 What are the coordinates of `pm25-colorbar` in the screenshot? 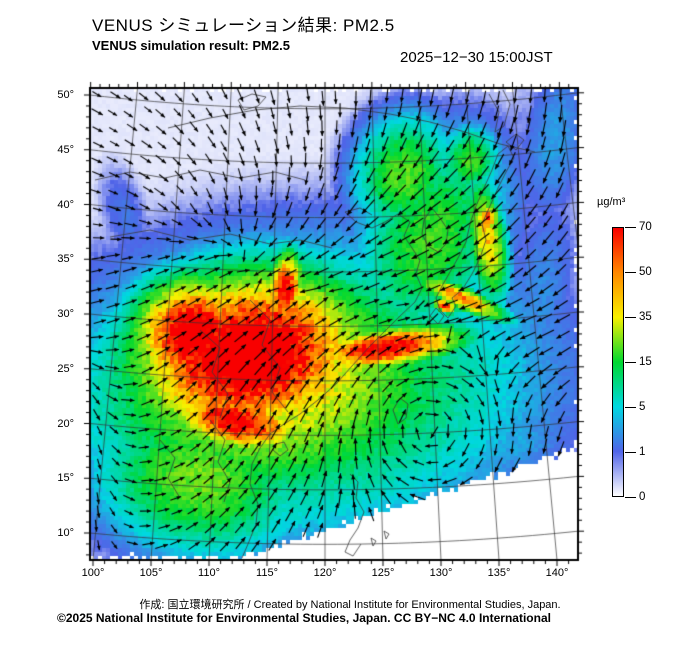 It's located at (618, 362).